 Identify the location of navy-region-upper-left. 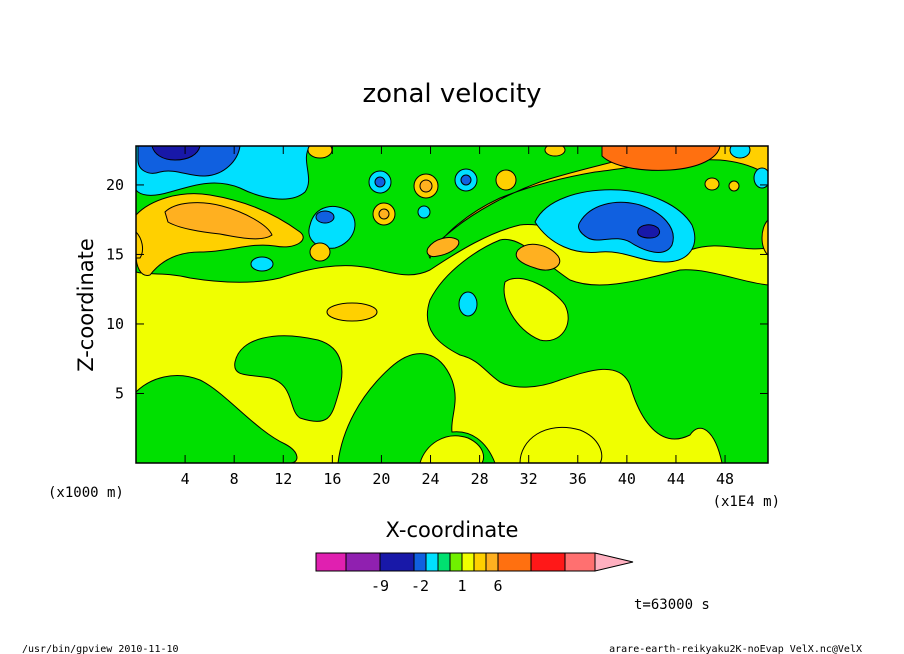
(176, 153).